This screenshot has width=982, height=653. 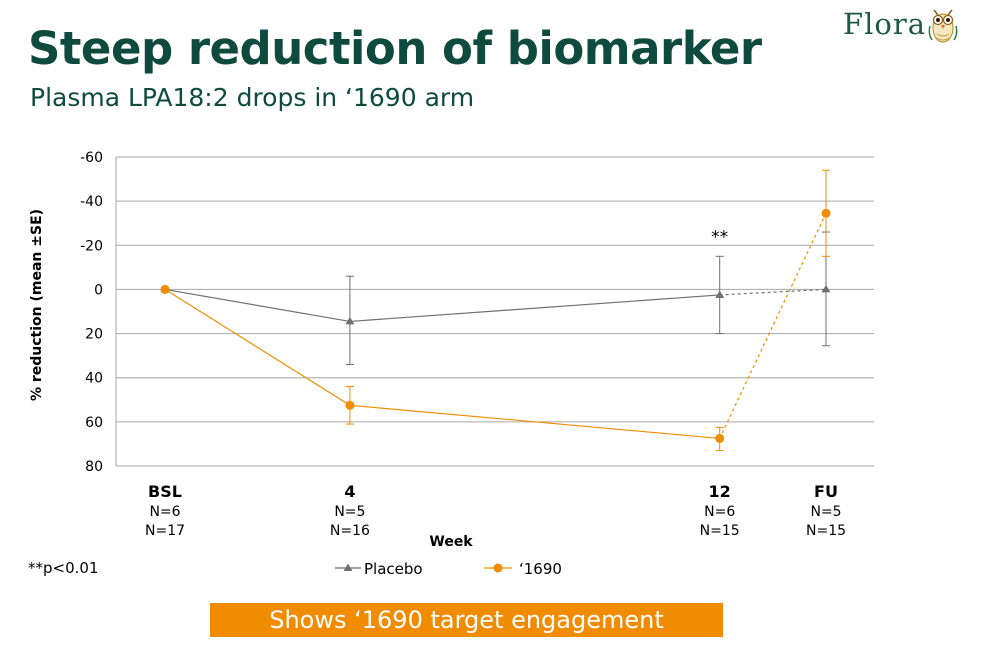 What do you see at coordinates (165, 531) in the screenshot?
I see `x-n-drug-label: N=17` at bounding box center [165, 531].